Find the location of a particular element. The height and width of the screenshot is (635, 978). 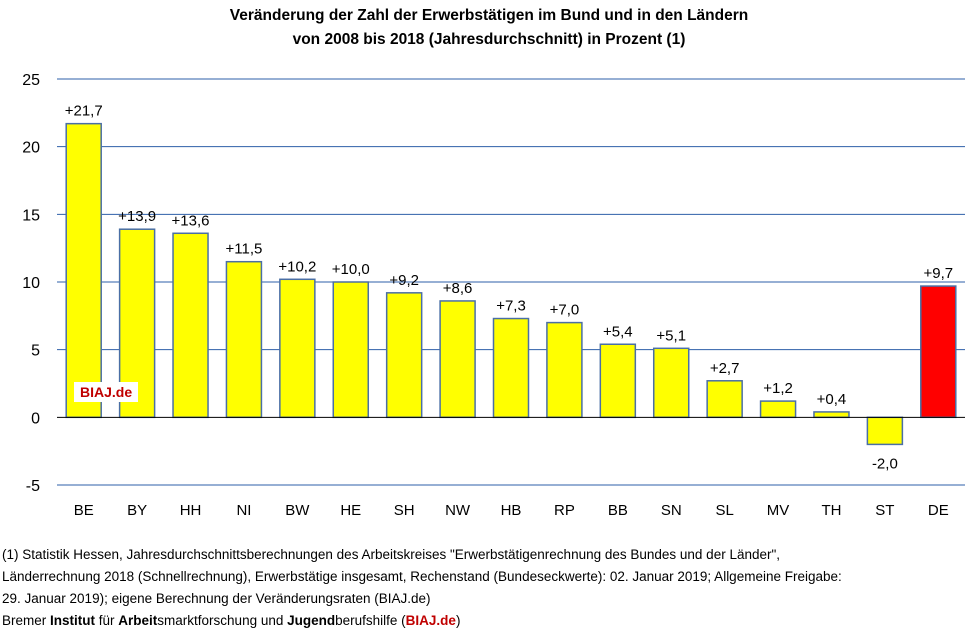

x-tick-label: SL is located at coordinates (724, 510).